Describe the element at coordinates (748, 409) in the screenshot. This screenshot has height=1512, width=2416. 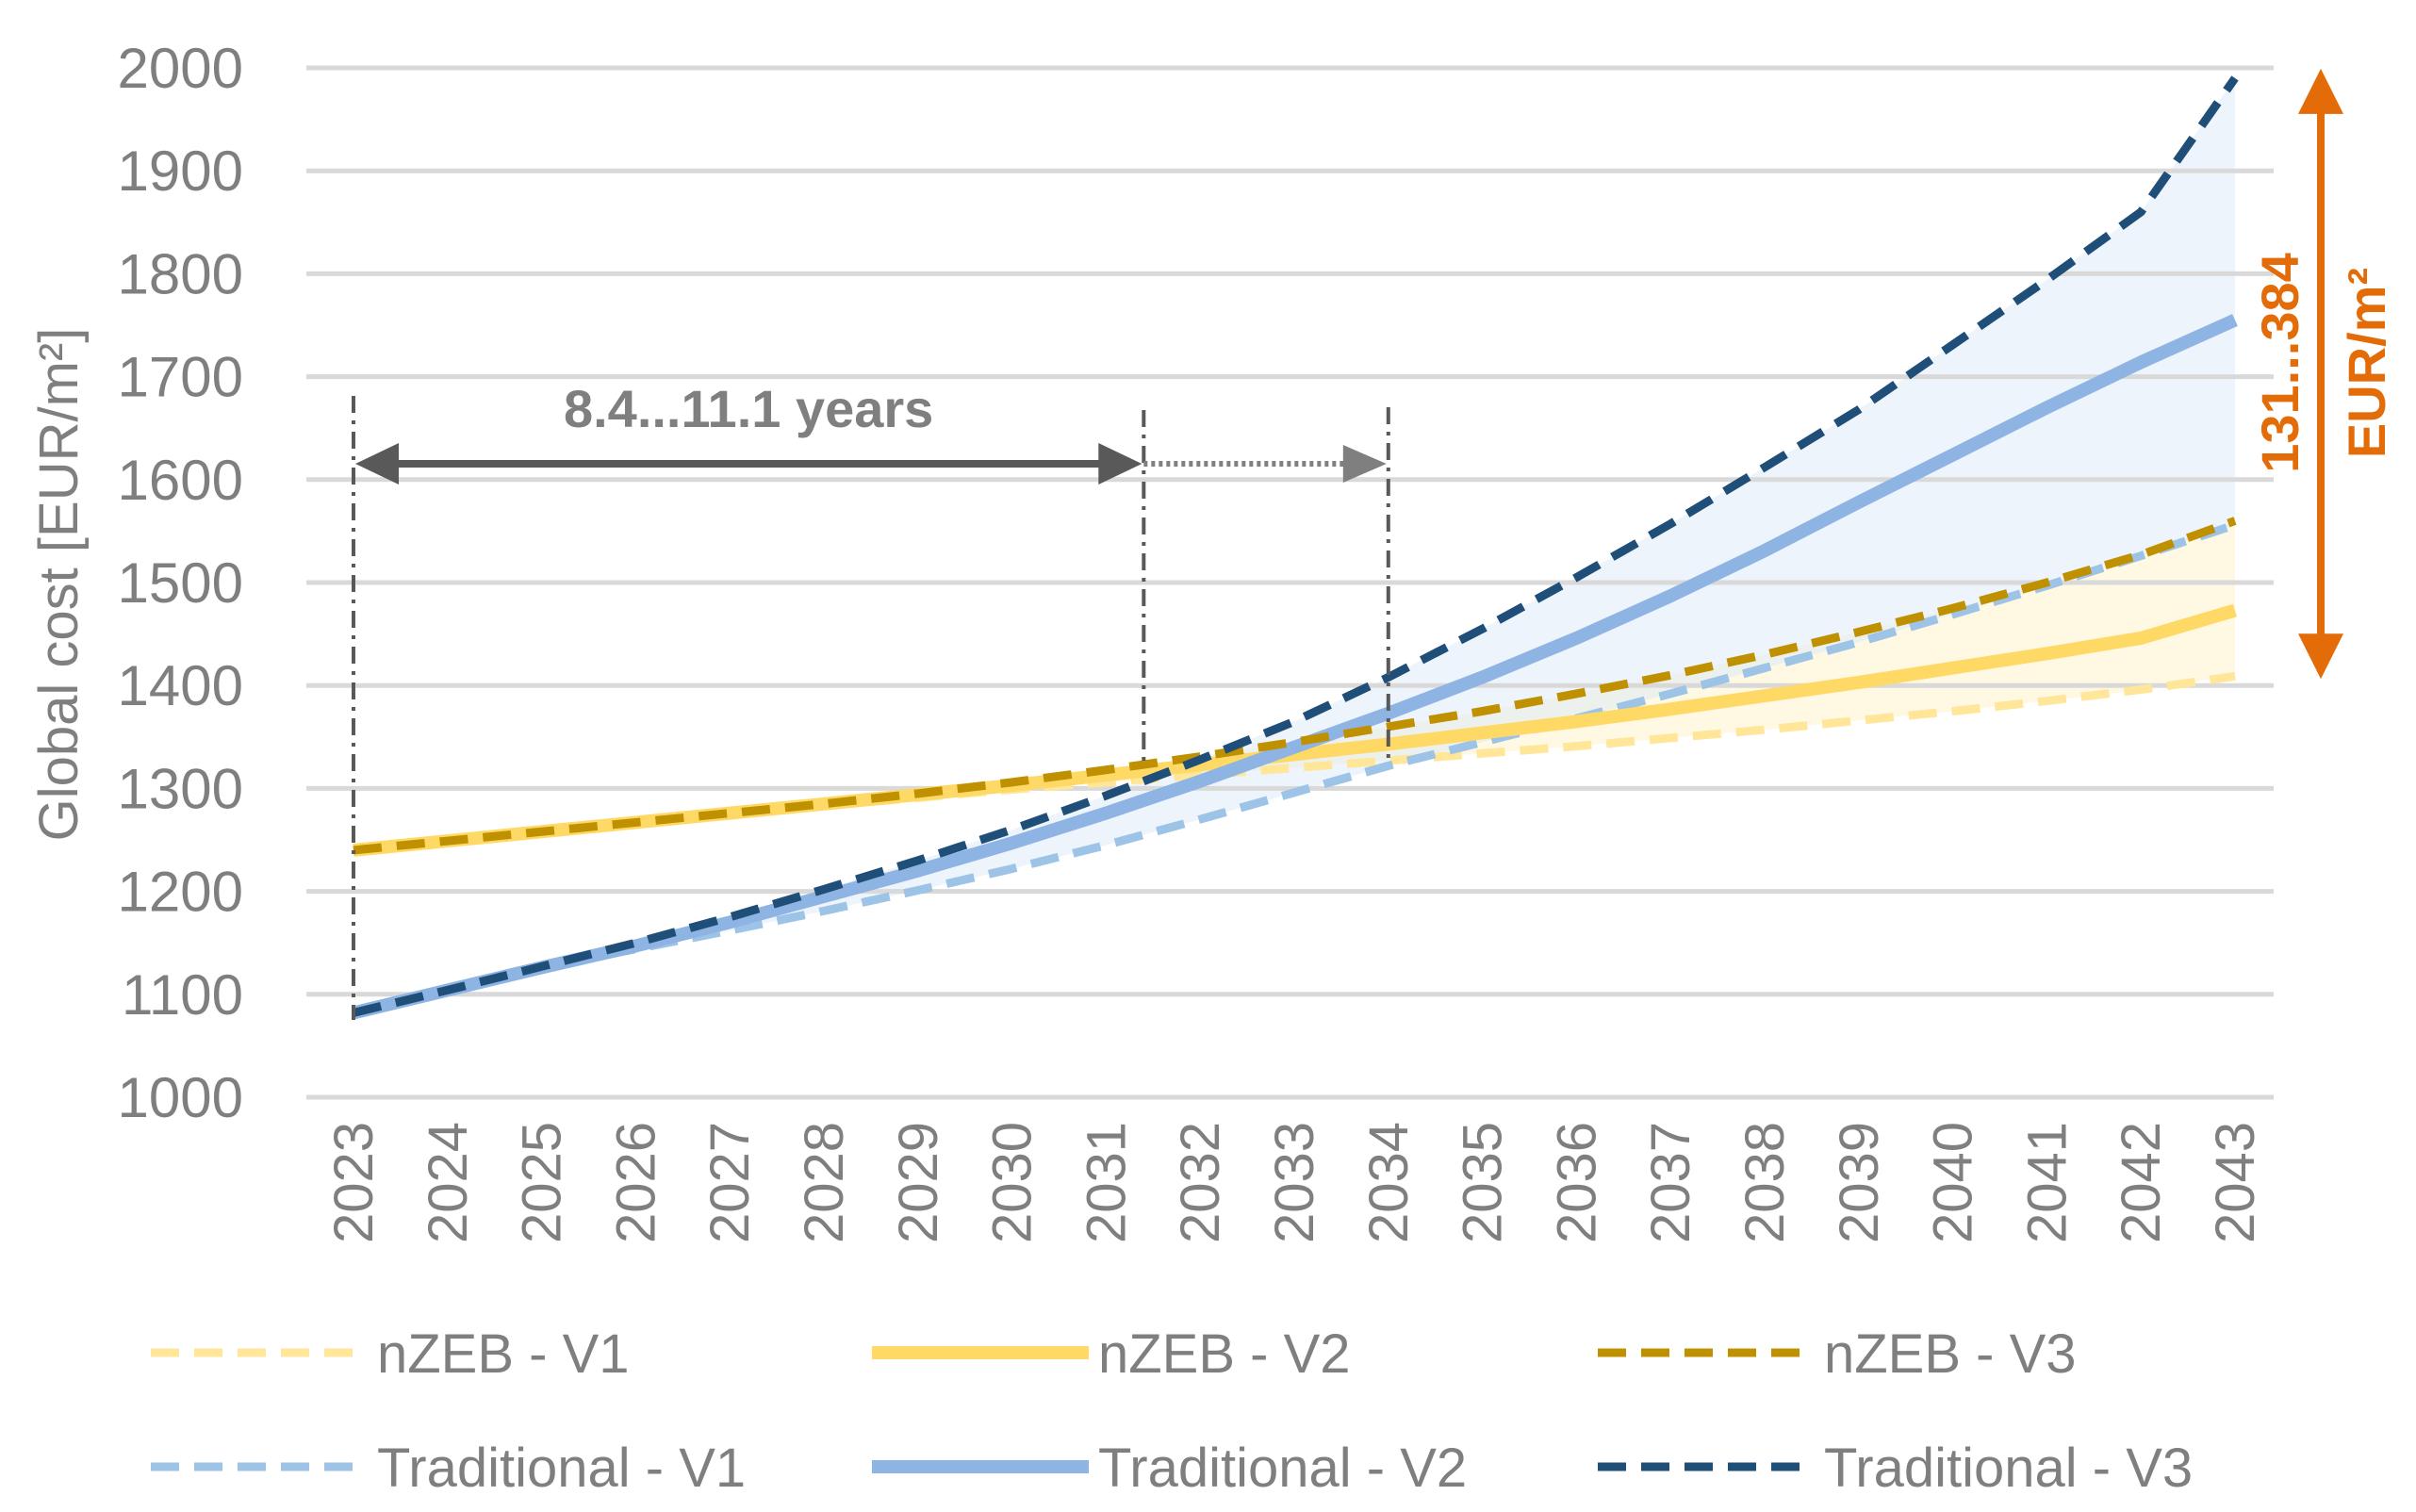
I see `payback-label: 8.4...11.1 years` at that location.